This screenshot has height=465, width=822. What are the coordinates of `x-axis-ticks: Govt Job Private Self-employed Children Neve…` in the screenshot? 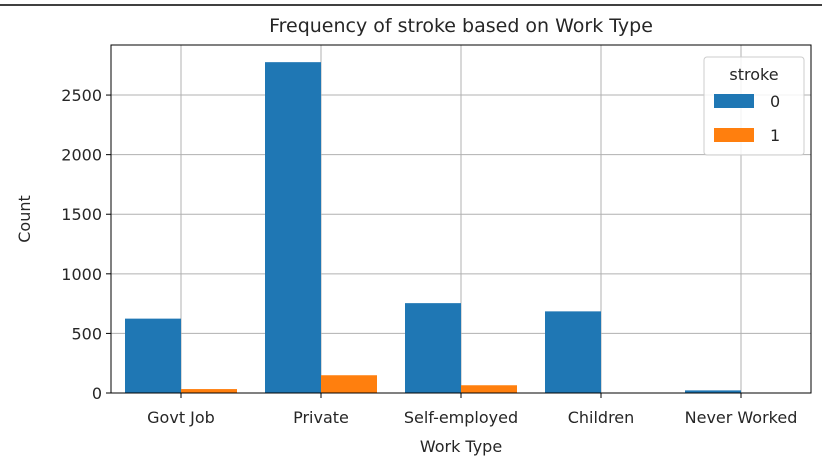 It's located at (472, 410).